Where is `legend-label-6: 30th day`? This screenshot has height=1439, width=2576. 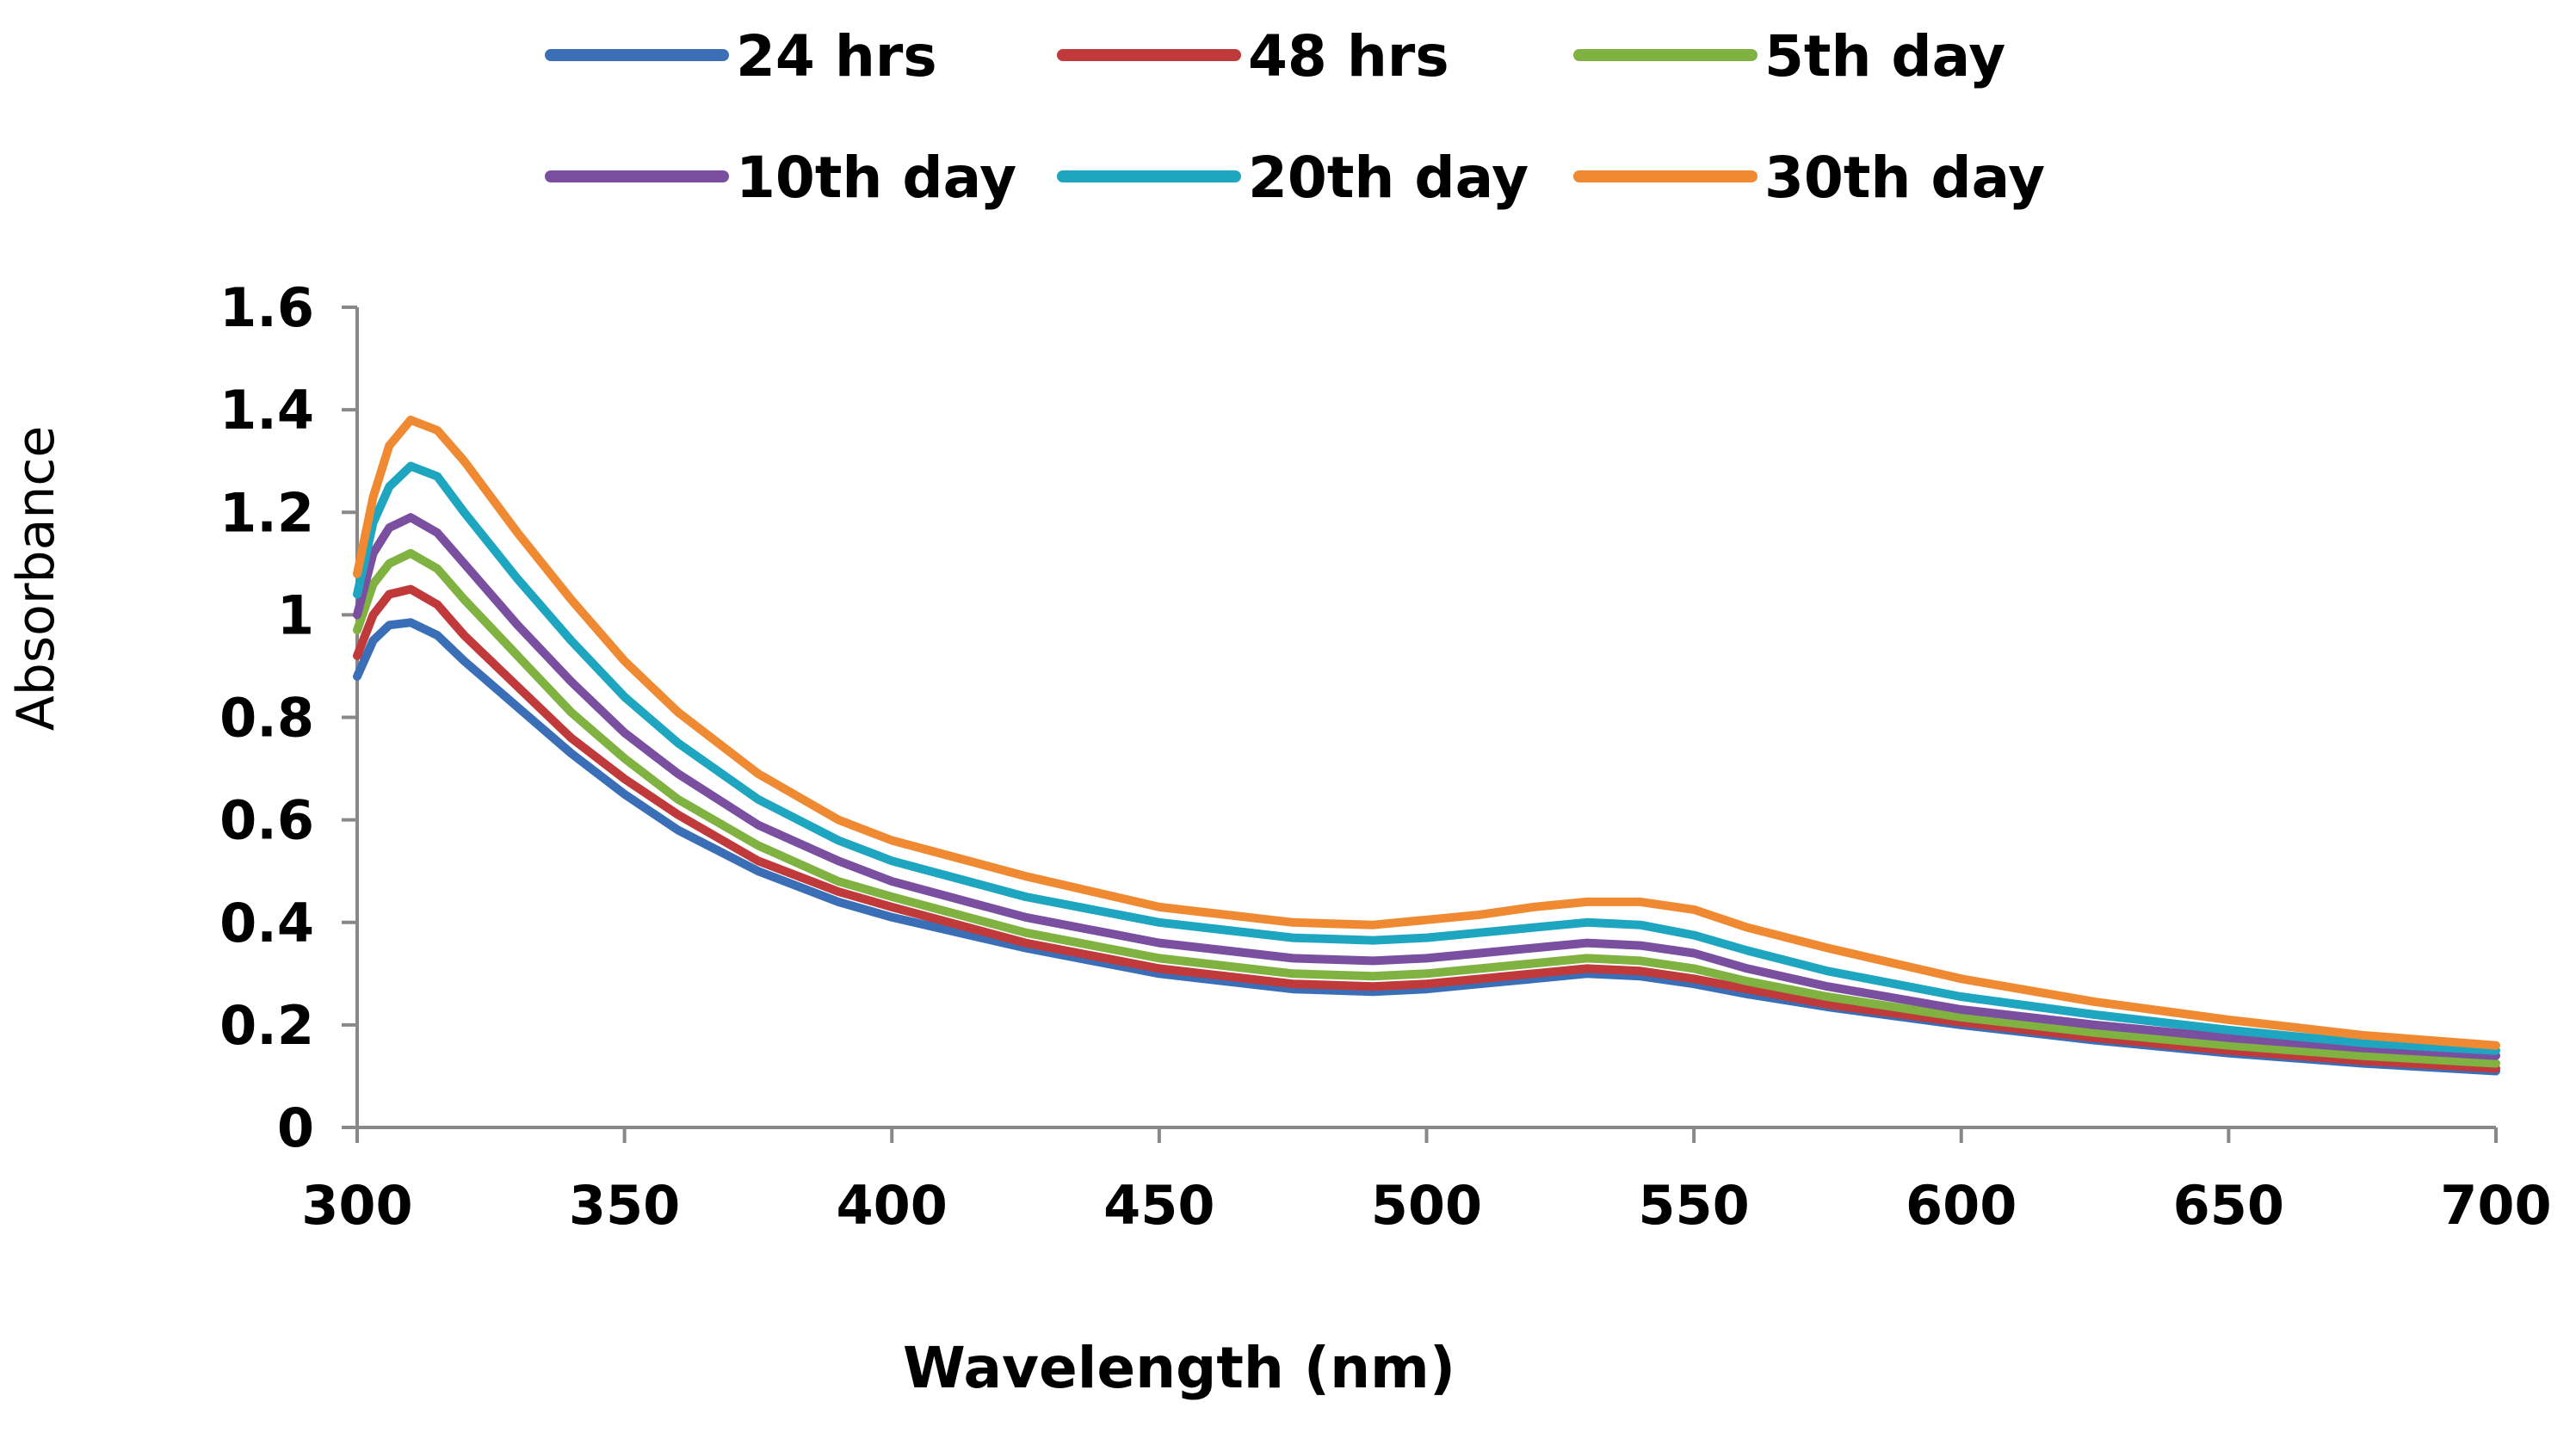 legend-label-6: 30th day is located at coordinates (1904, 178).